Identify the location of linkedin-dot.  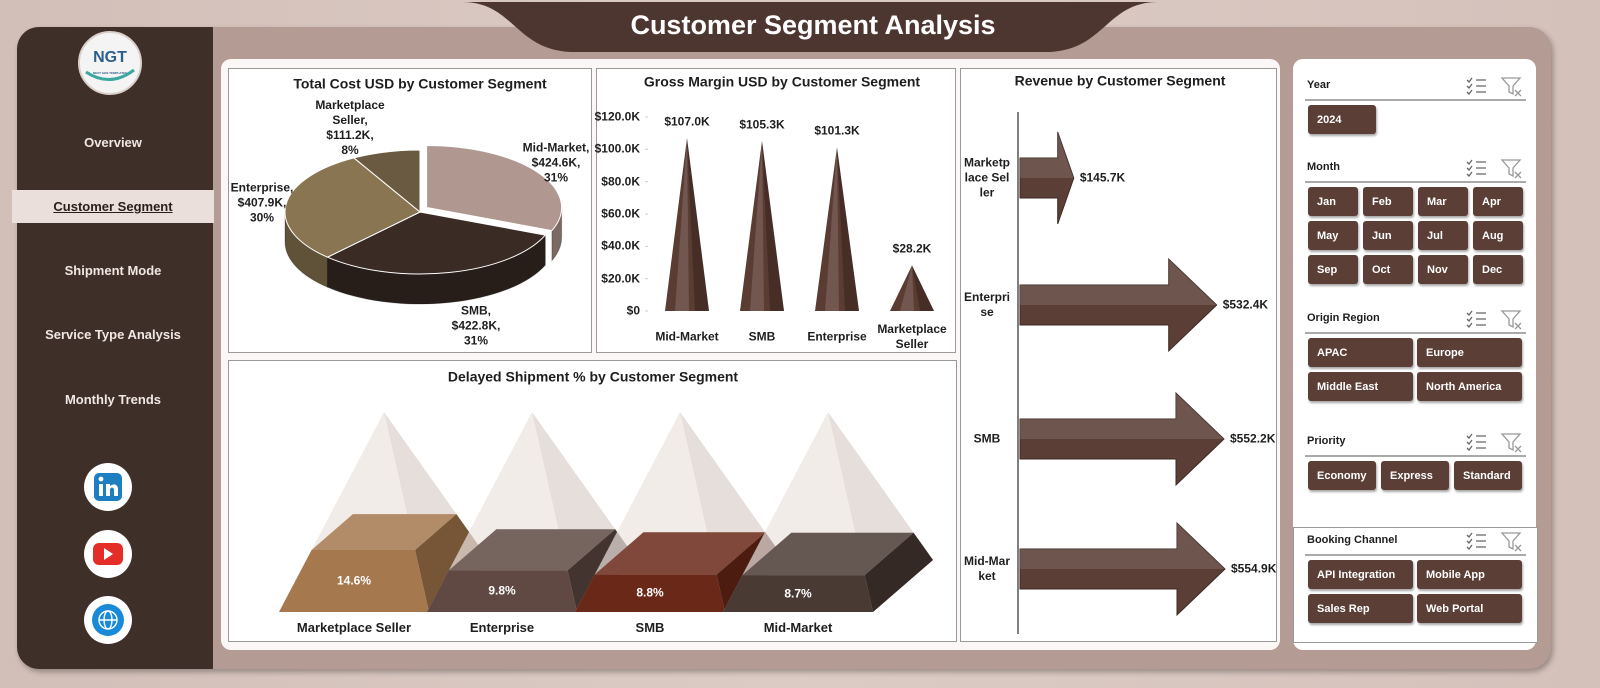
(101, 479).